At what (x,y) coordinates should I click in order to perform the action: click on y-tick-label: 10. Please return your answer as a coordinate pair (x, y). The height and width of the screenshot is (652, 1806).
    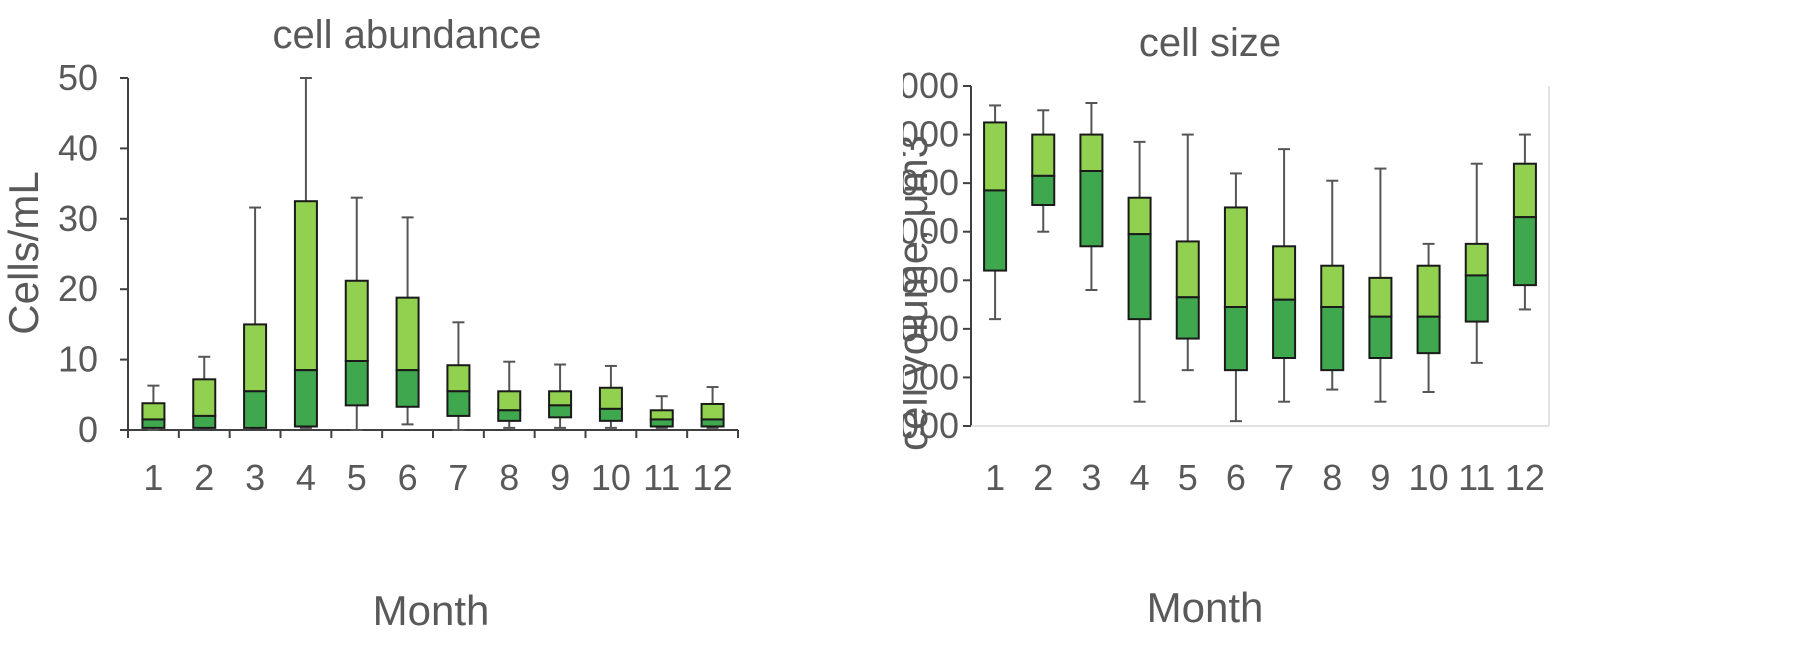
    Looking at the image, I should click on (78, 359).